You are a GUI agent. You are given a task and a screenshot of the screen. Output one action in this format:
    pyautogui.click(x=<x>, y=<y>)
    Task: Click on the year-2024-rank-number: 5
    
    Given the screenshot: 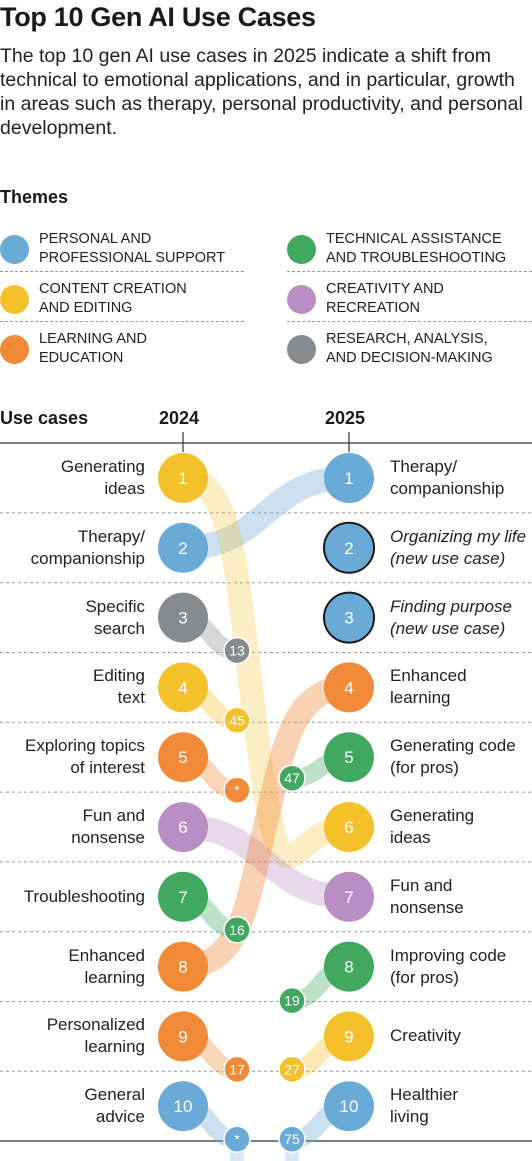 What is the action you would take?
    pyautogui.click(x=182, y=757)
    